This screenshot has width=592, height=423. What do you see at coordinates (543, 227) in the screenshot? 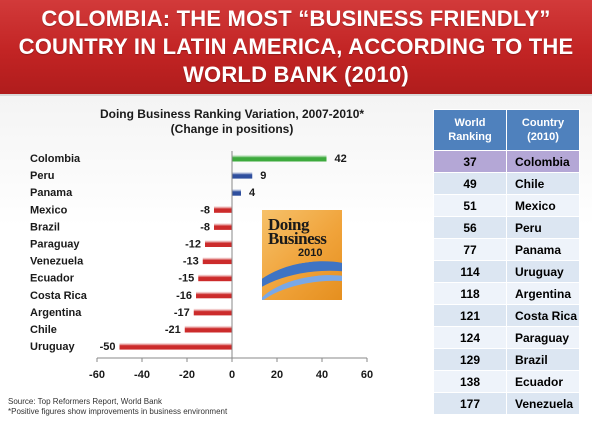
I see `country-cell: Peru` at bounding box center [543, 227].